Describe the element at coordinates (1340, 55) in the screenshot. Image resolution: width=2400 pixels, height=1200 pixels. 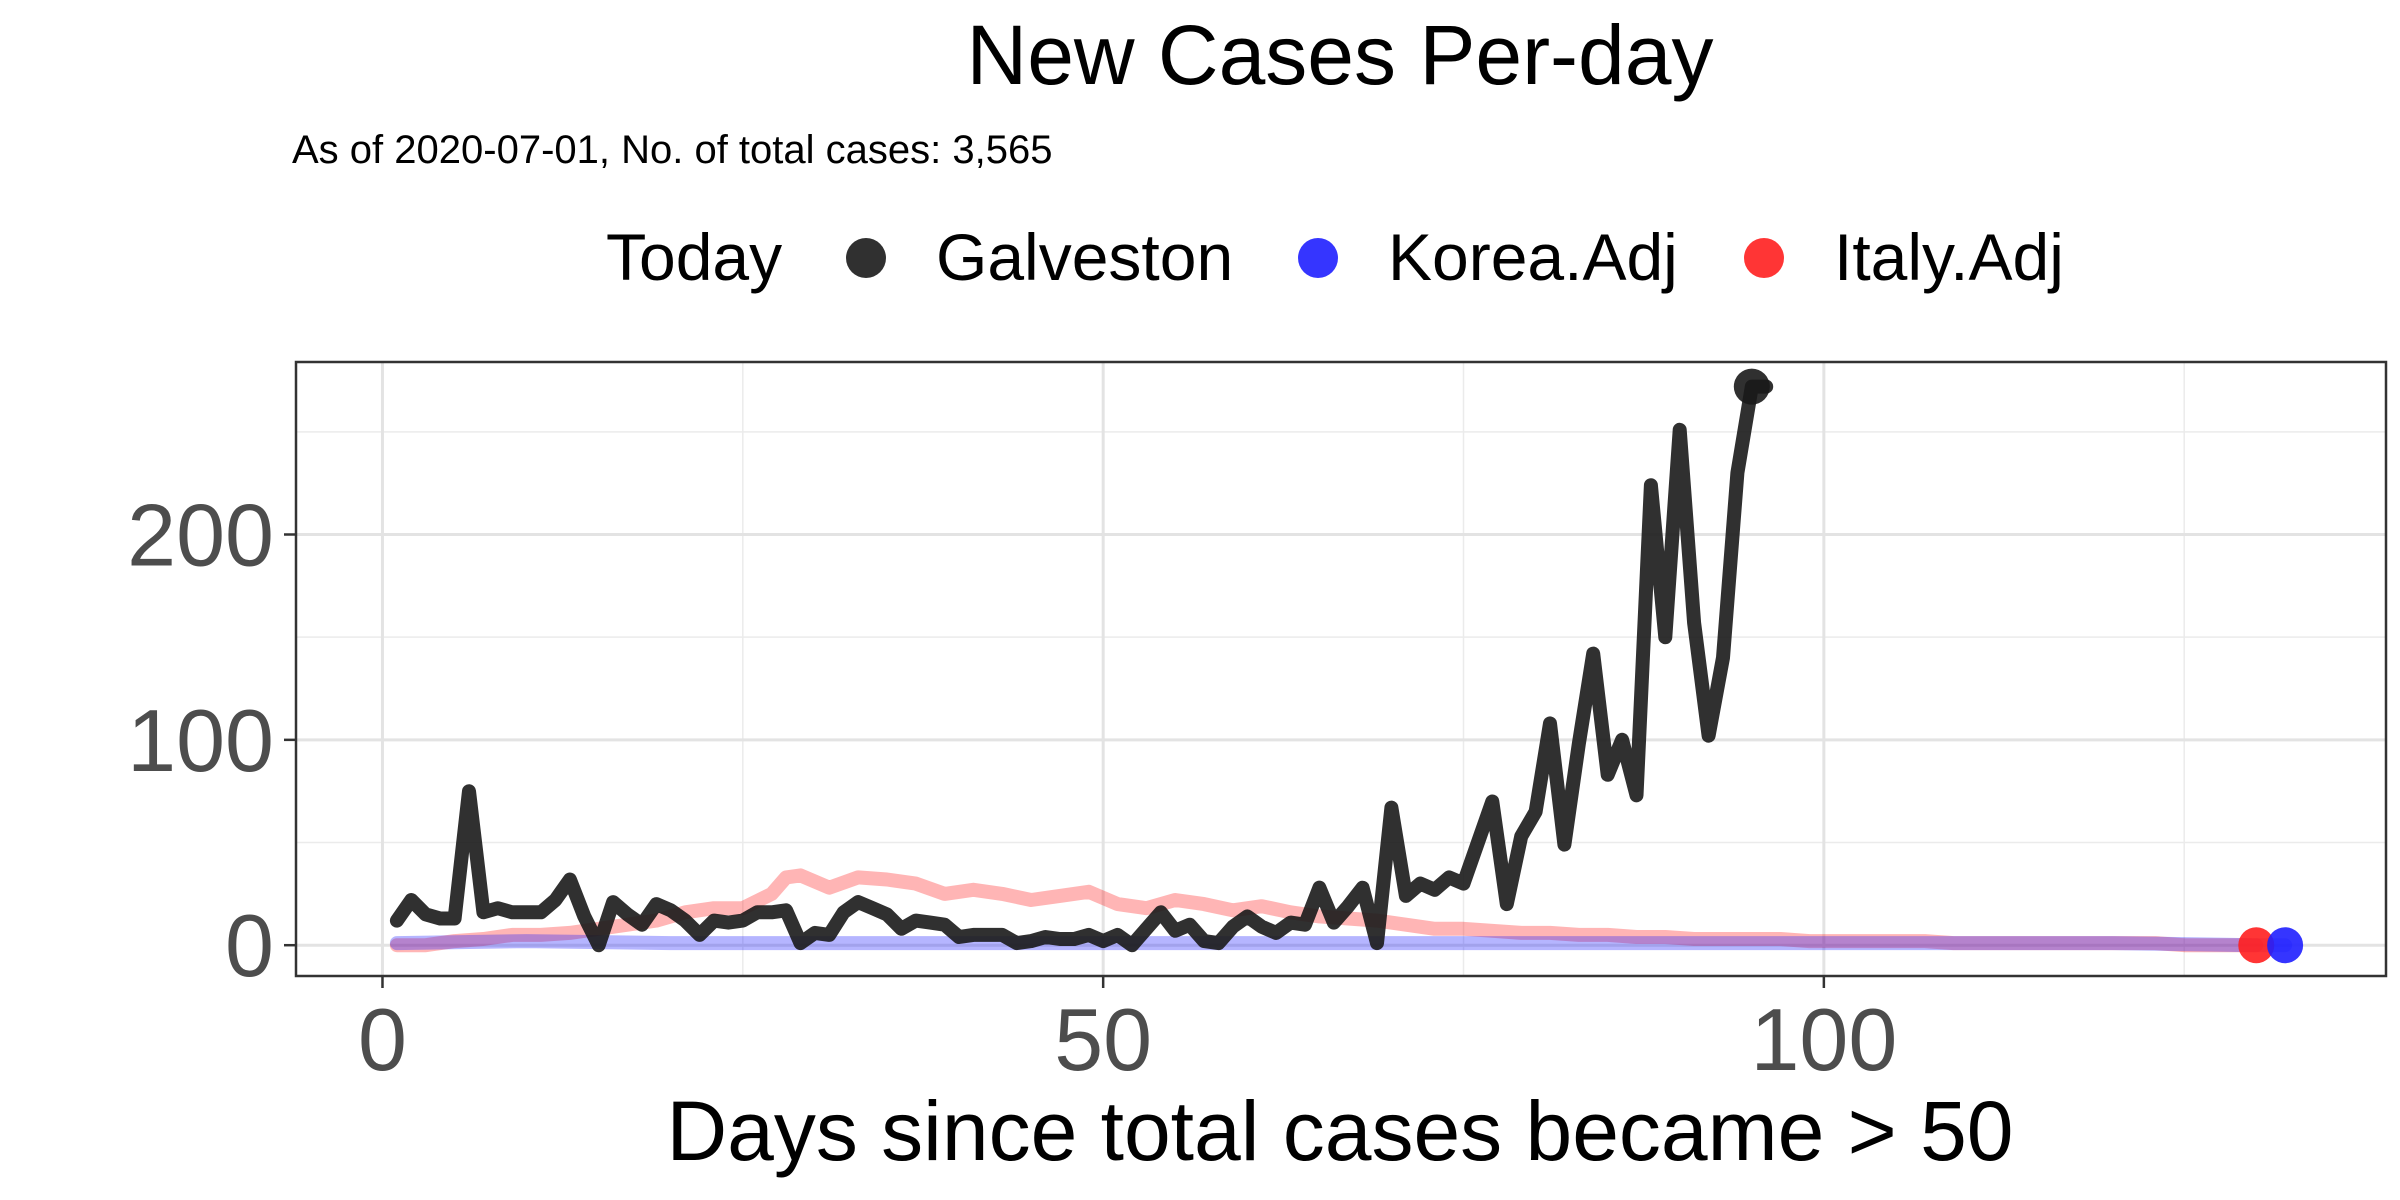
I see `chart-title: New Cases Per-day` at that location.